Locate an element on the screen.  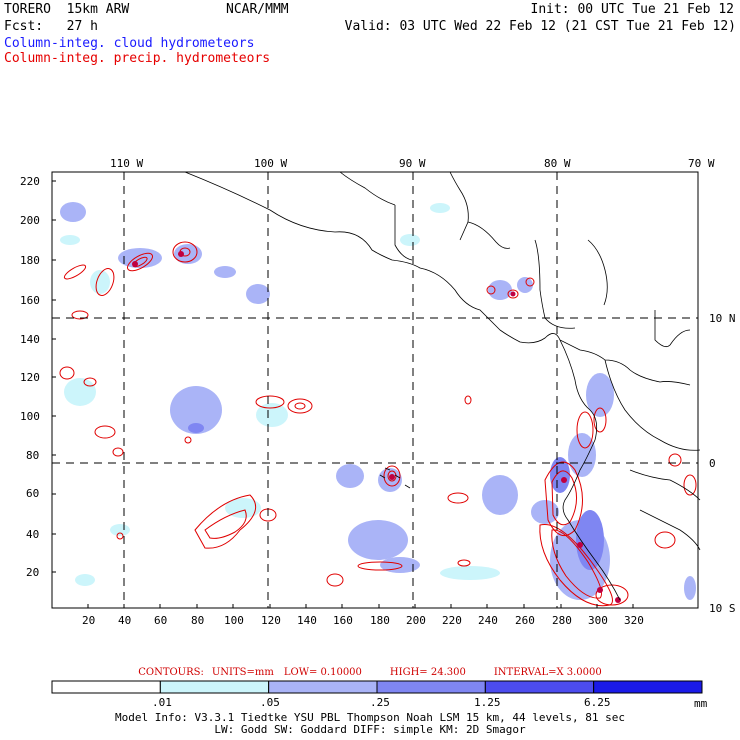
y-tick-label: 40 is located at coordinates (33, 534).